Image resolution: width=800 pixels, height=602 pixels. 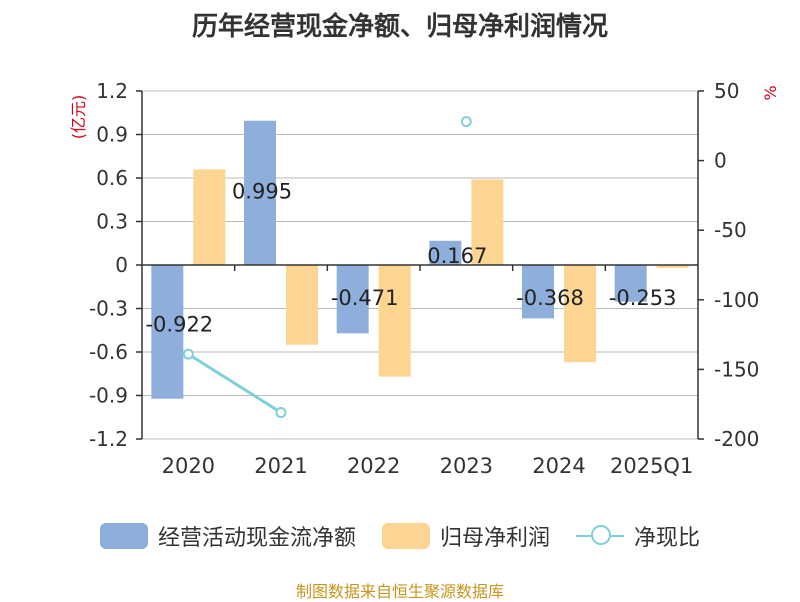 I want to click on y-right-tick-label: 50, so click(x=726, y=91).